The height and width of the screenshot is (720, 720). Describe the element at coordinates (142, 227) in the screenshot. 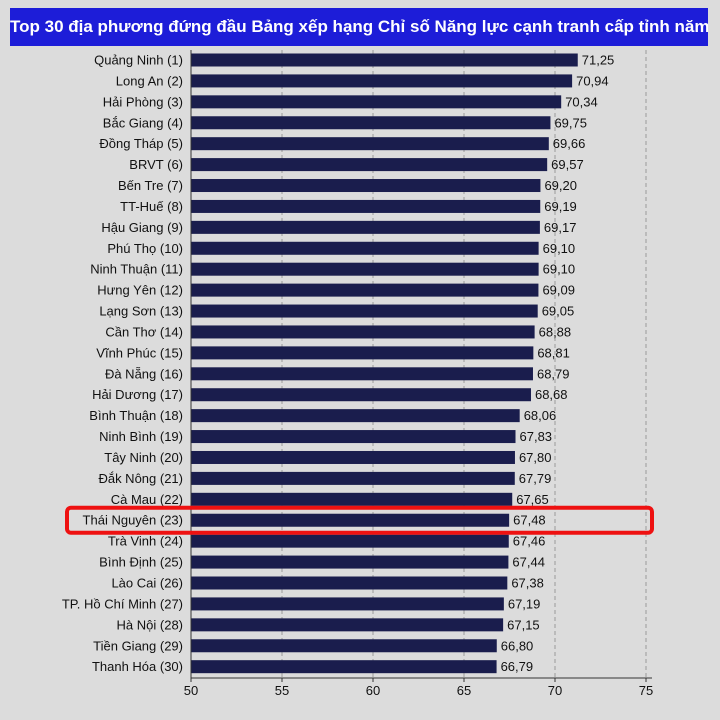

I see `category-label: Hậu Giang (9)` at that location.